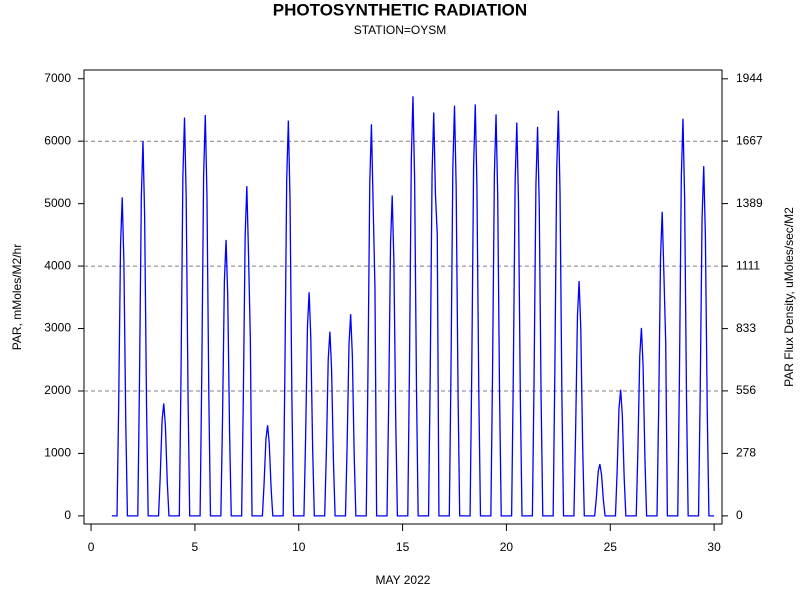  I want to click on y-tick-label: 0, so click(67, 515).